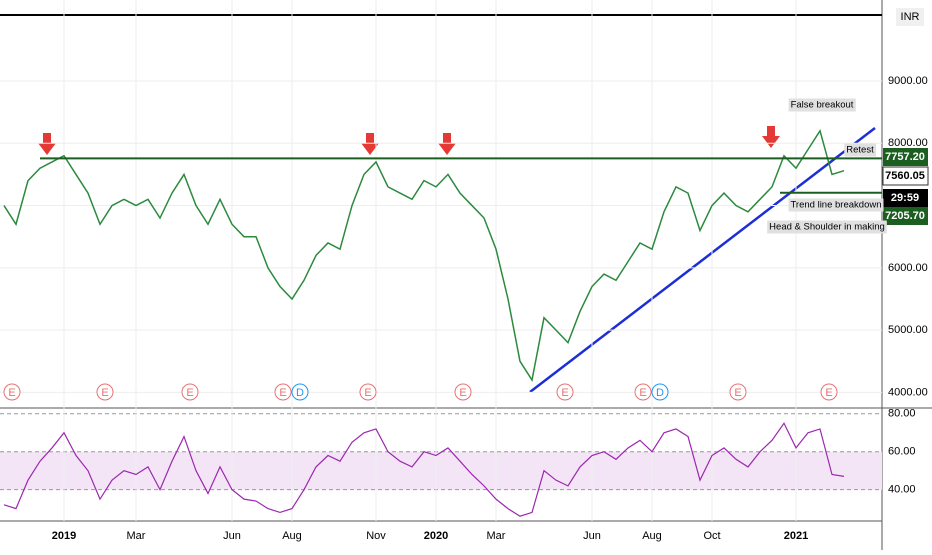 Image resolution: width=932 pixels, height=555 pixels. Describe the element at coordinates (908, 143) in the screenshot. I see `y-tick-label: 8000.00` at that location.